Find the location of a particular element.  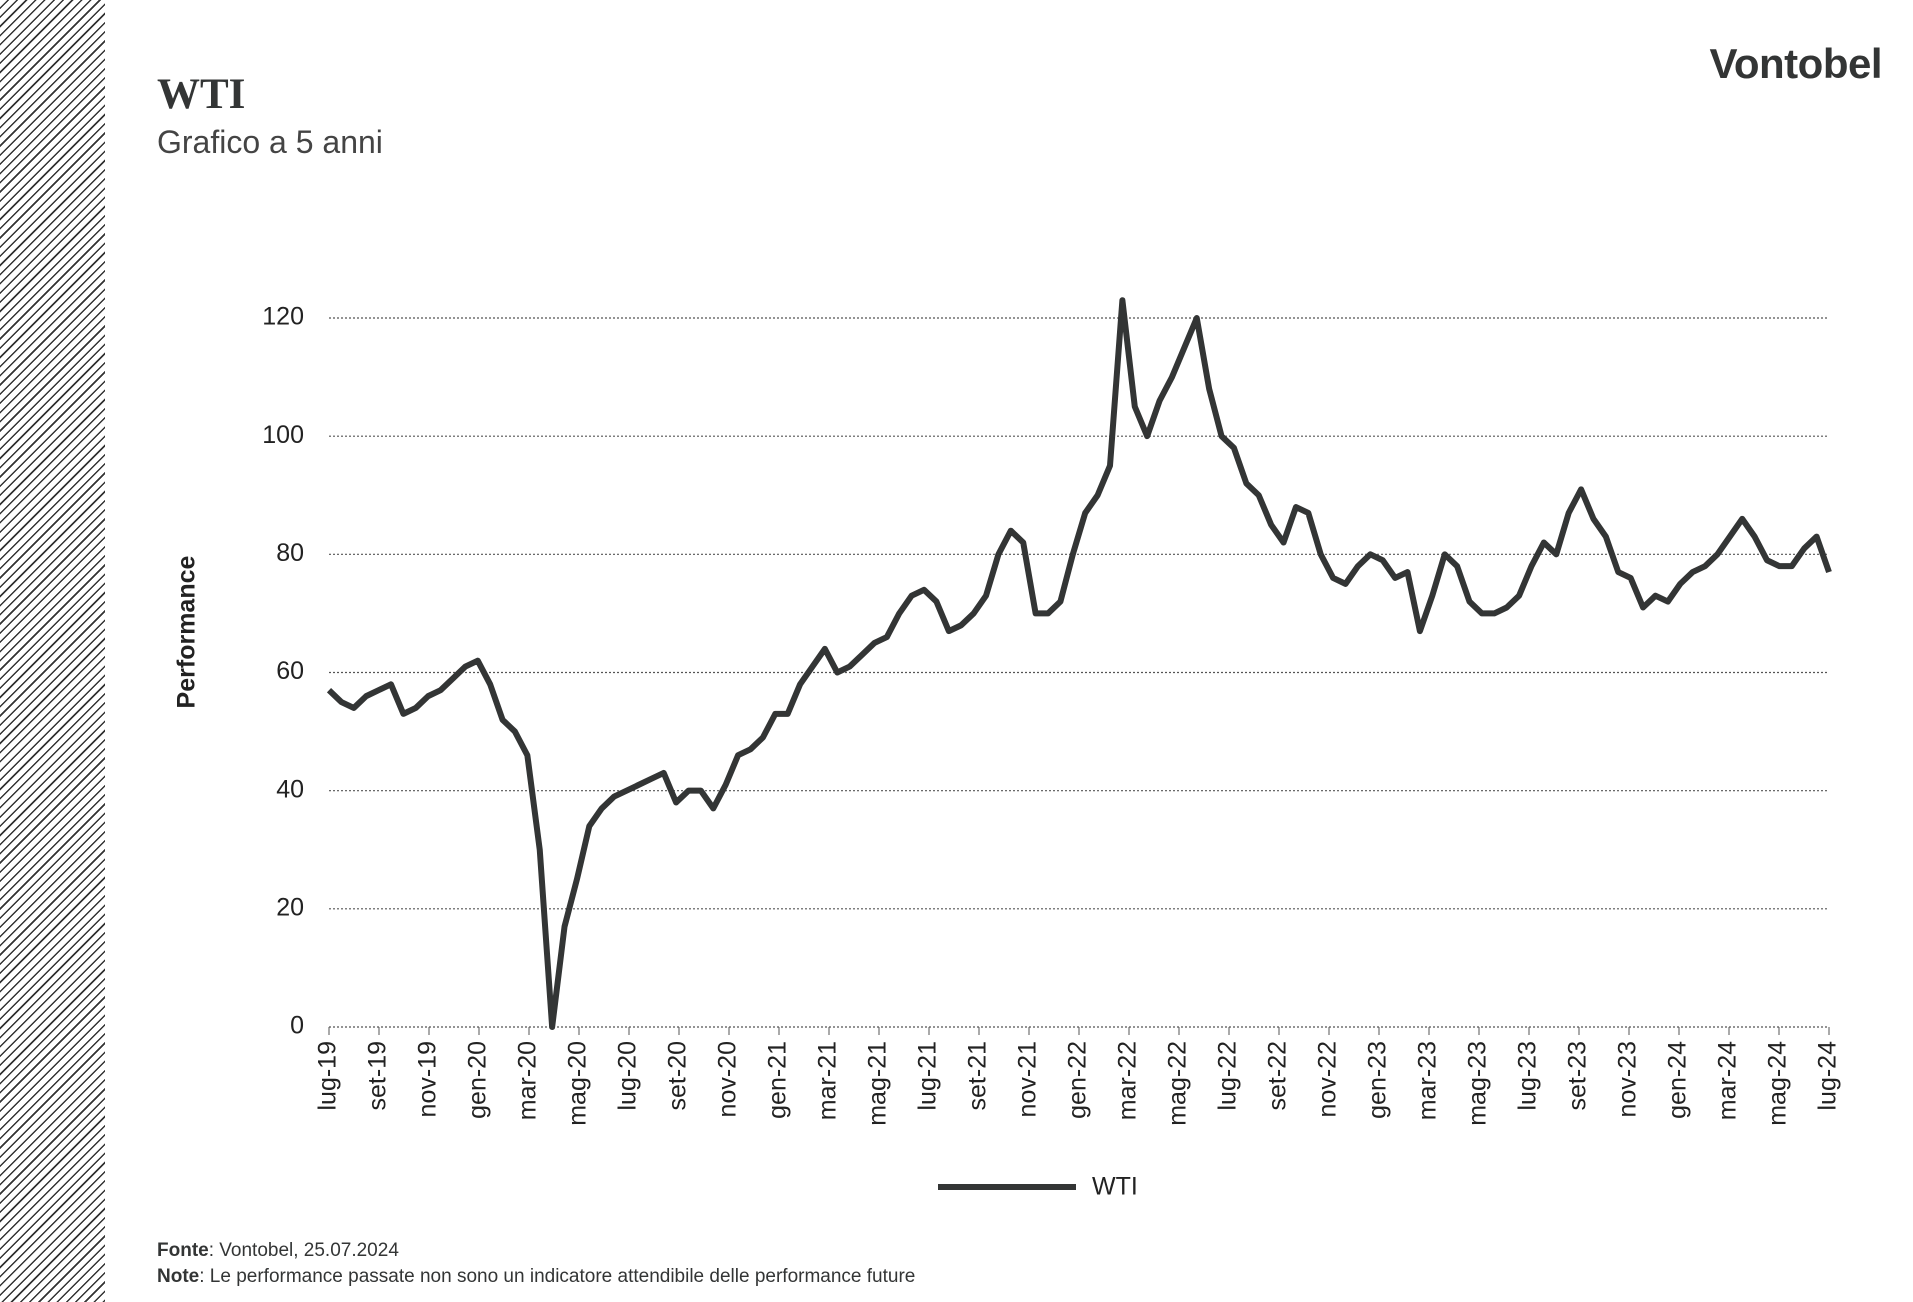

x-tick-label: nov-23 is located at coordinates (1628, 1079).